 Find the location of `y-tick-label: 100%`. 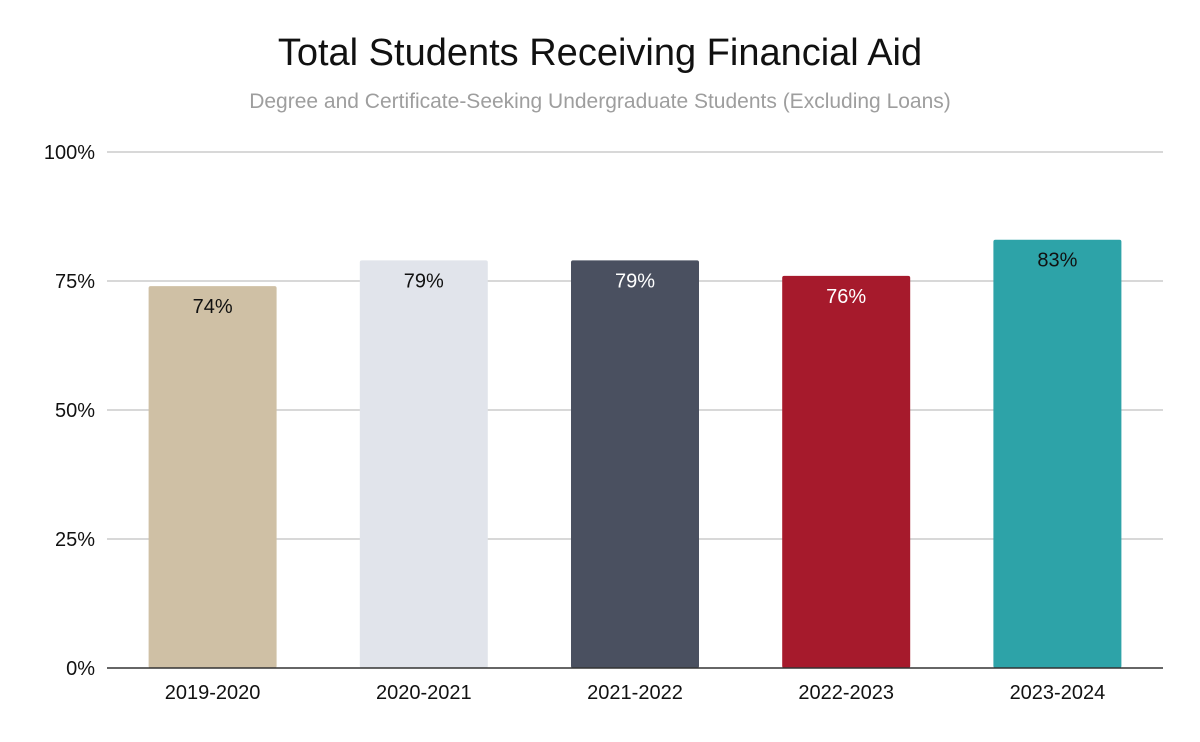

y-tick-label: 100% is located at coordinates (69, 153).